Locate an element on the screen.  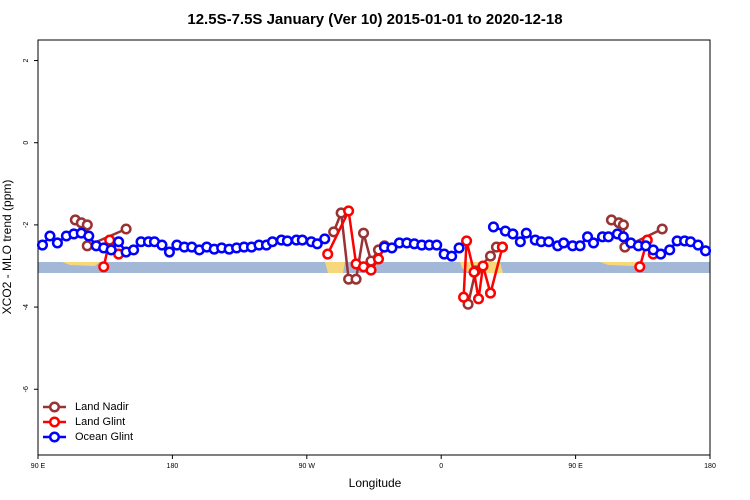
y-axis-label: XCO2 - MLO trend (ppm) is located at coordinates (7, 247).